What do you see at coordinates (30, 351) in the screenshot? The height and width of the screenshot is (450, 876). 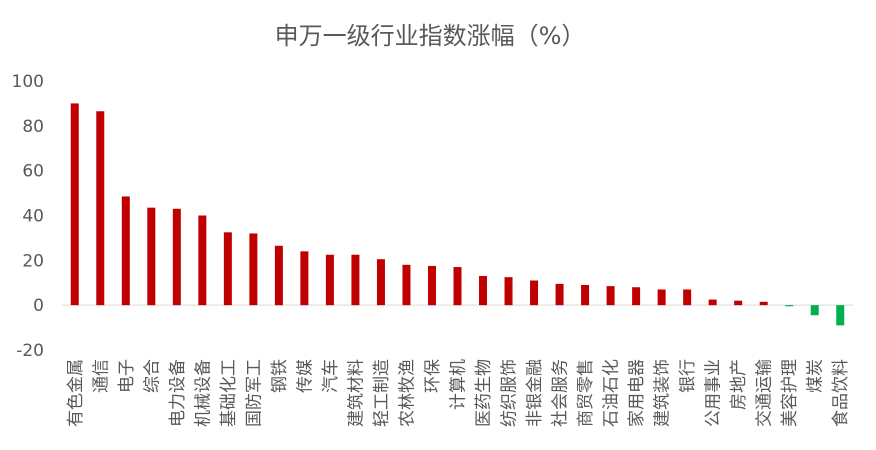 I see `y-tick-label: -20` at bounding box center [30, 351].